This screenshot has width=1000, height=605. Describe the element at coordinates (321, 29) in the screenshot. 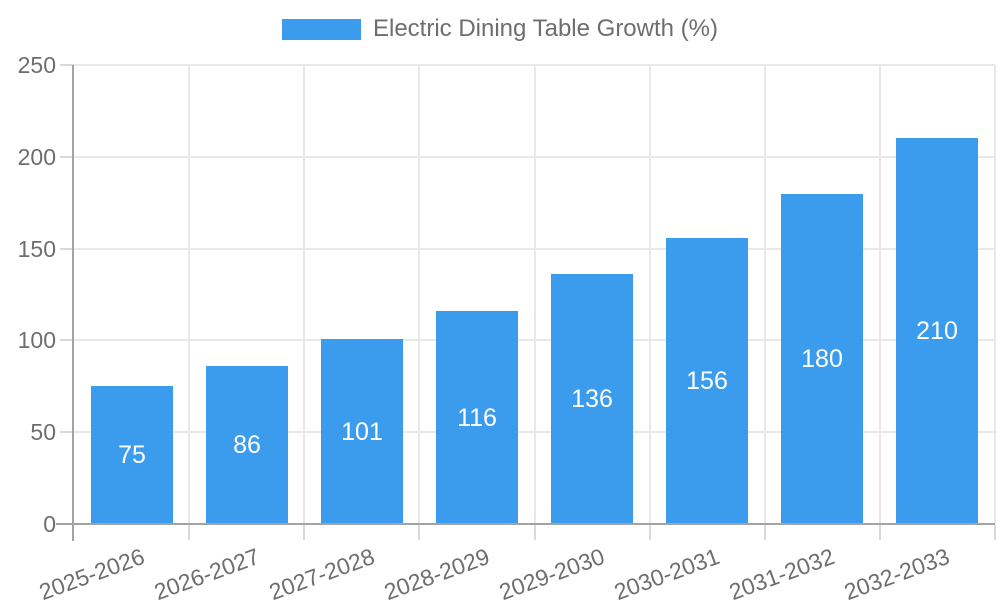

I see `legend-swatch` at that location.